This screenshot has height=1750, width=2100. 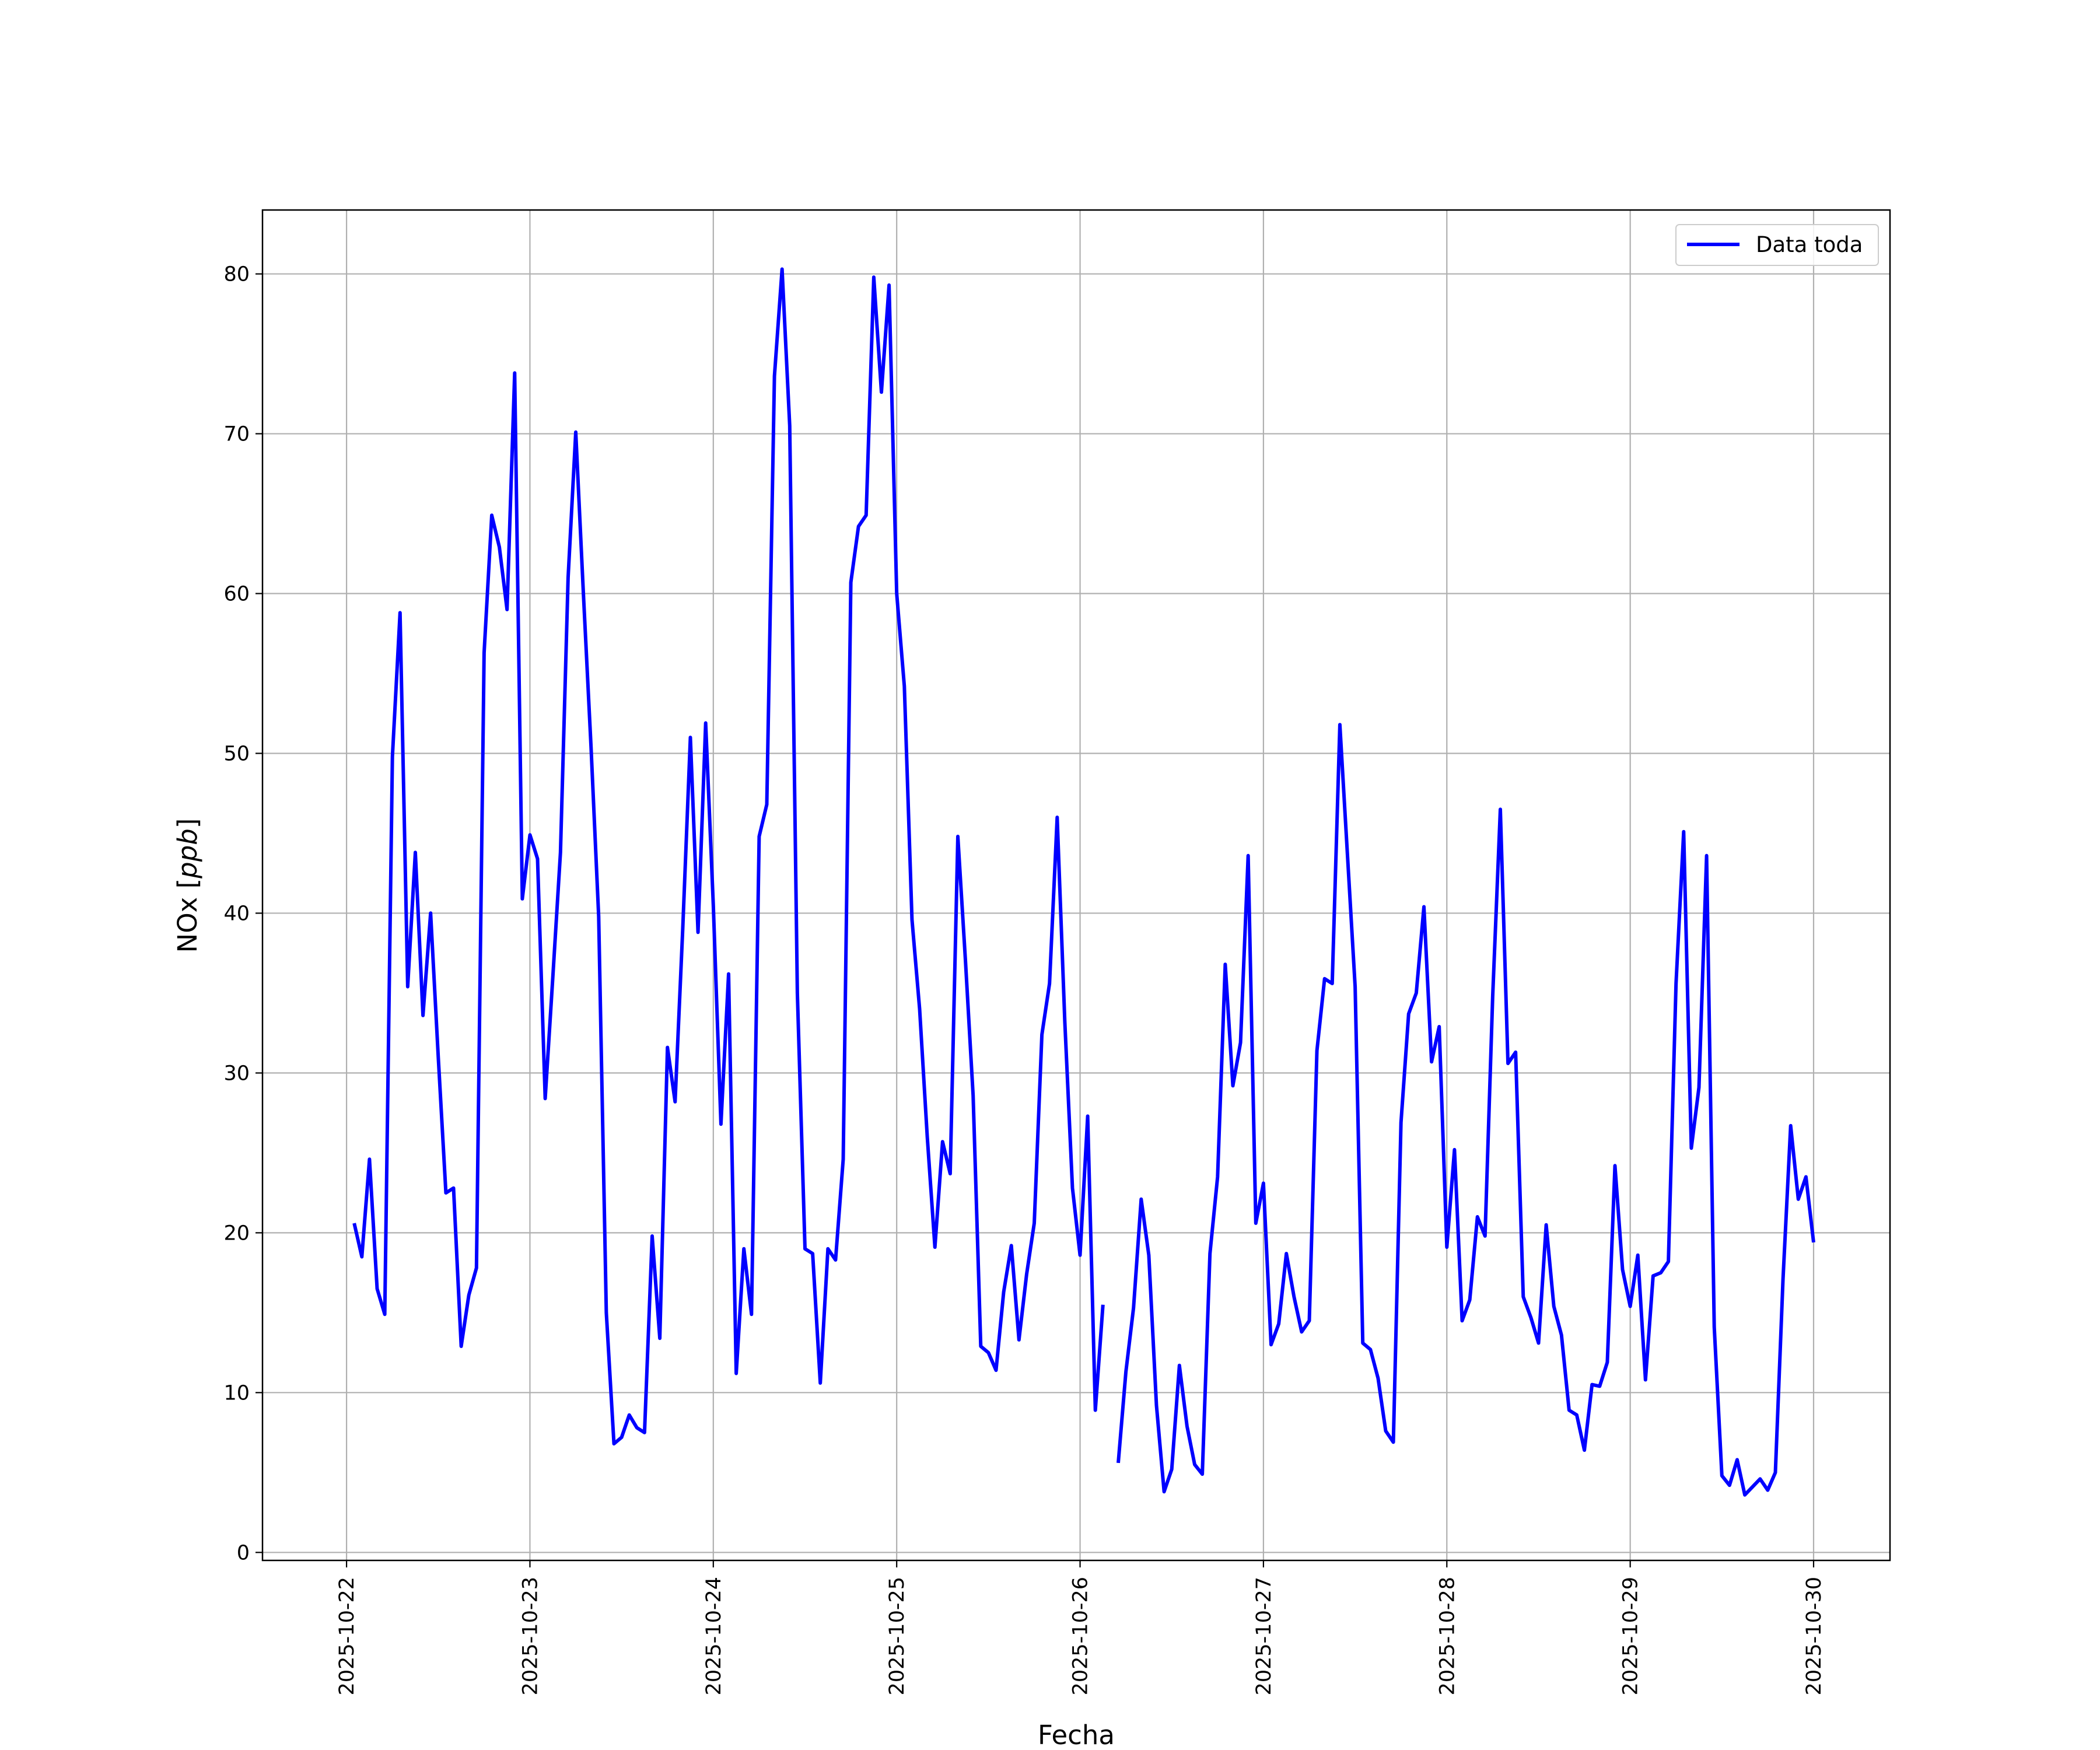 What do you see at coordinates (187, 915) in the screenshot?
I see `y-axis-label-prefix: NOx [` at bounding box center [187, 915].